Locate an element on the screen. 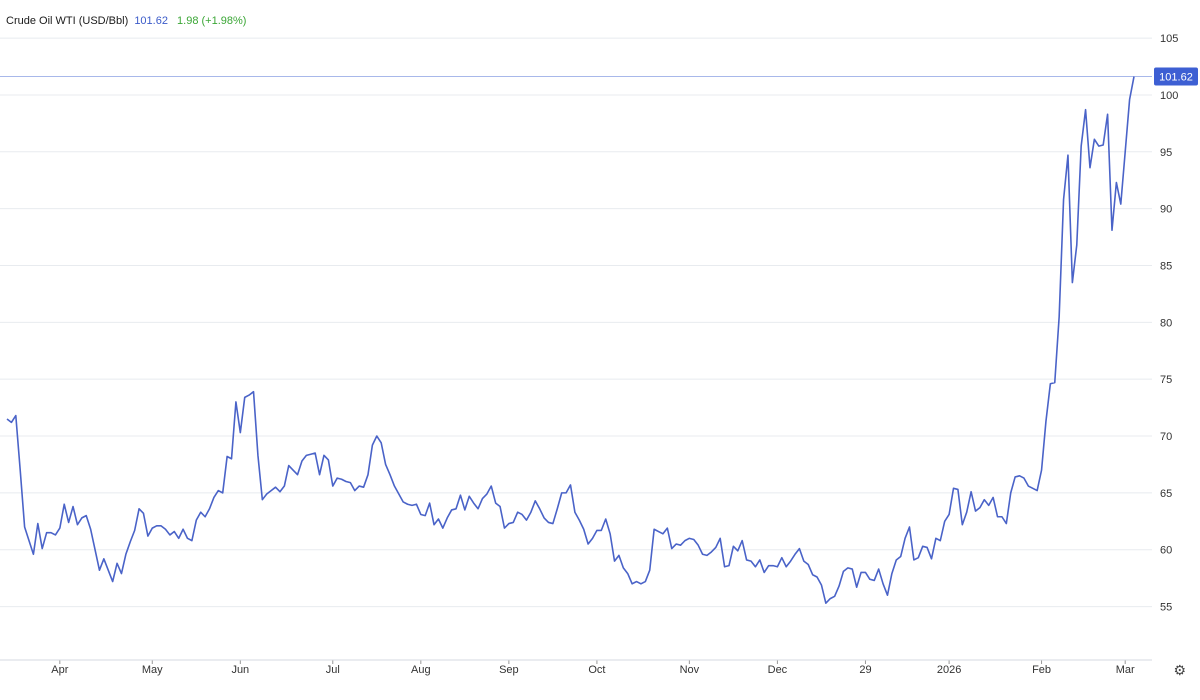  legend-change: 1.98 (+1.98%) is located at coordinates (211, 21).